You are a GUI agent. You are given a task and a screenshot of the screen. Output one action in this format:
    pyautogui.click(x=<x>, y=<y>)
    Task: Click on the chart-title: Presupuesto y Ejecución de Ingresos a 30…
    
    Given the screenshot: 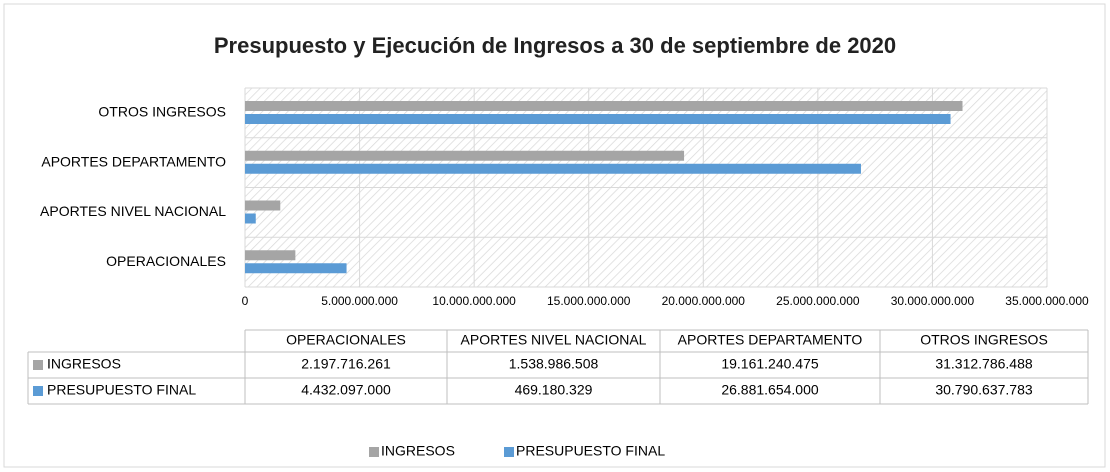 What is the action you would take?
    pyautogui.click(x=555, y=45)
    